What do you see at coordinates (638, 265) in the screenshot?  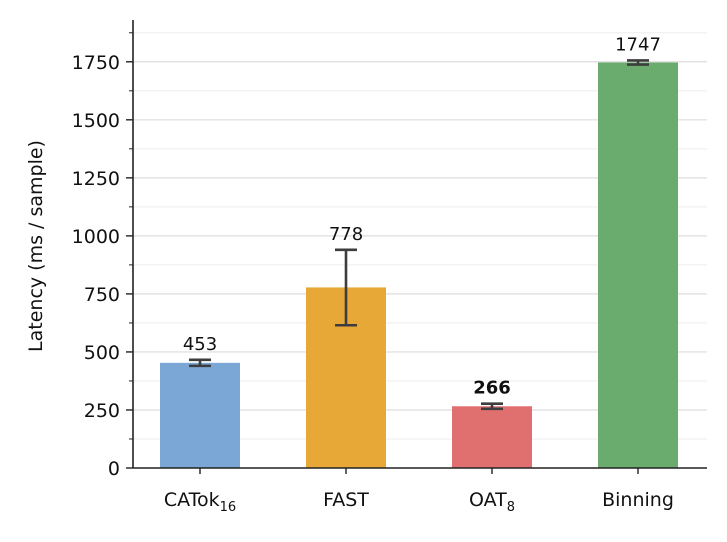 I see `bar-binning` at bounding box center [638, 265].